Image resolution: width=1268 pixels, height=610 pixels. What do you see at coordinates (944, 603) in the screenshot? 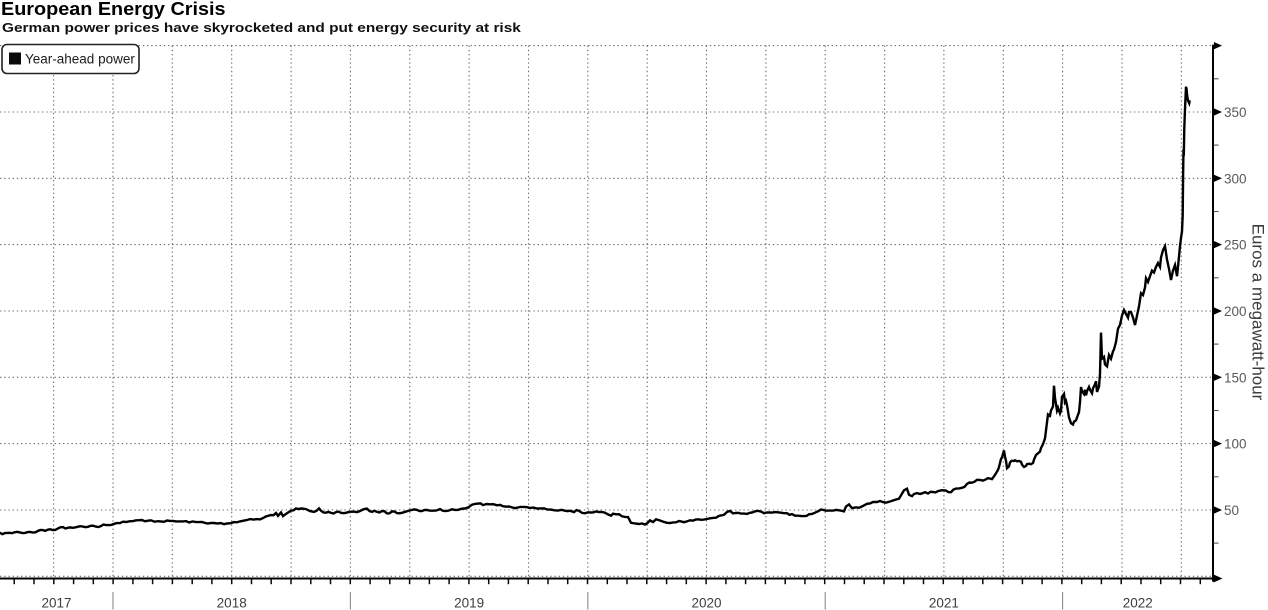
I see `svg-text: 2021` at bounding box center [944, 603].